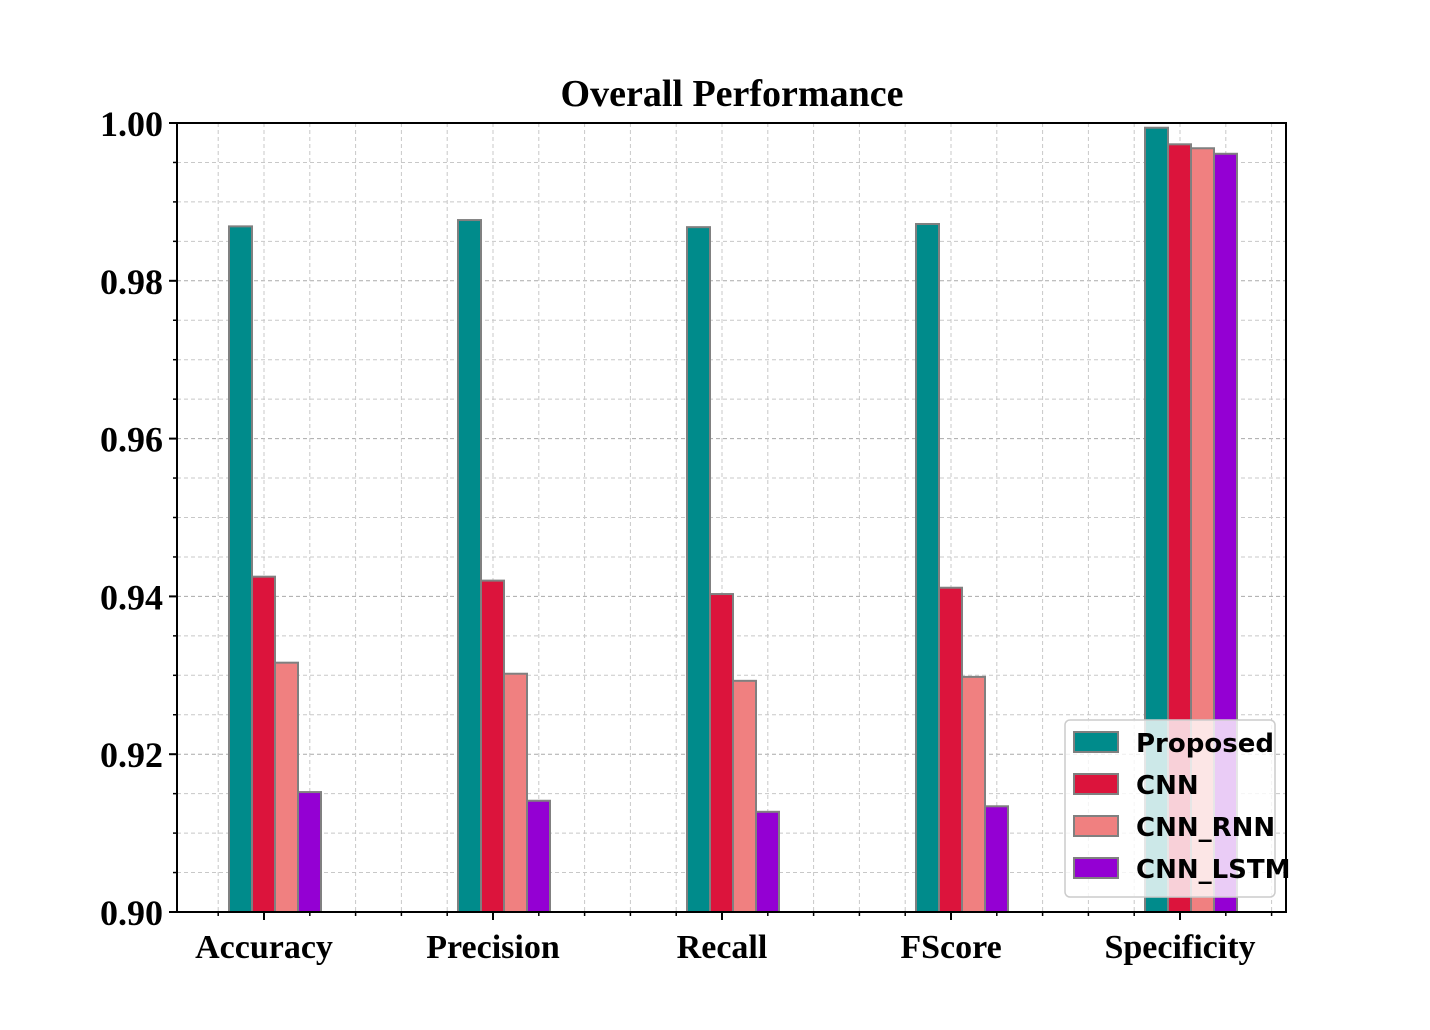 Image resolution: width=1430 pixels, height=1030 pixels. I want to click on bar-proposed-precision, so click(469, 566).